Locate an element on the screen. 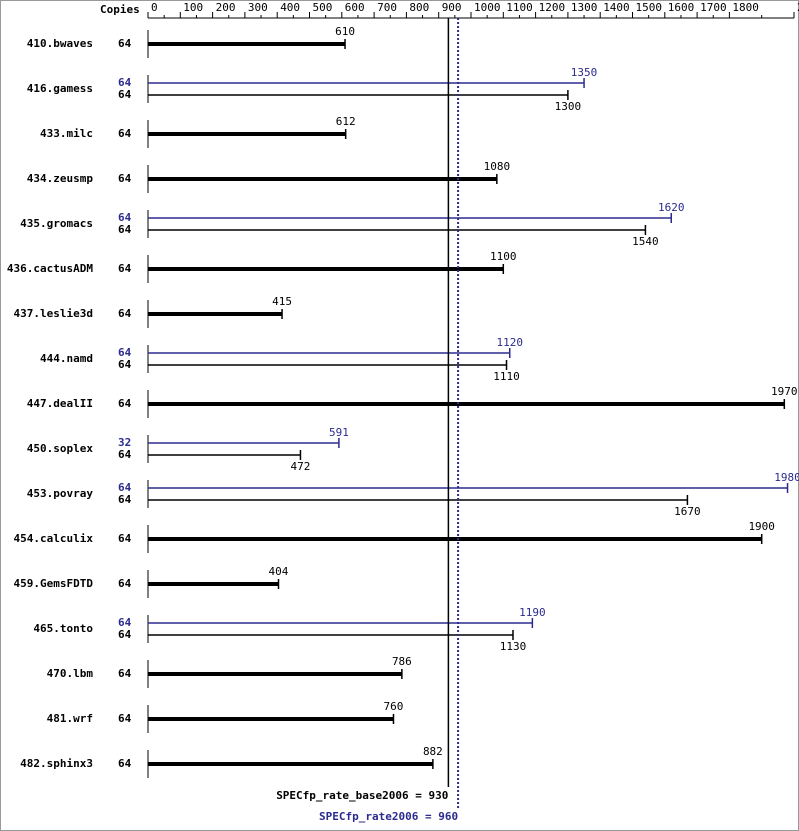 Image resolution: width=799 pixels, height=831 pixels. benchmark-label: 437.leslie3d is located at coordinates (53, 313).